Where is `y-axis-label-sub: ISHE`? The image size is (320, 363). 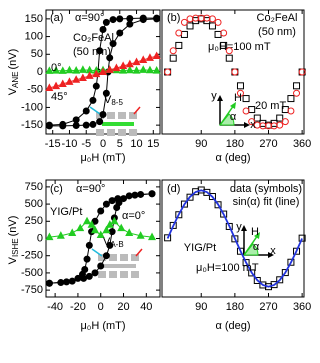
y-axis-label-sub: ISHE is located at coordinates (15, 247).